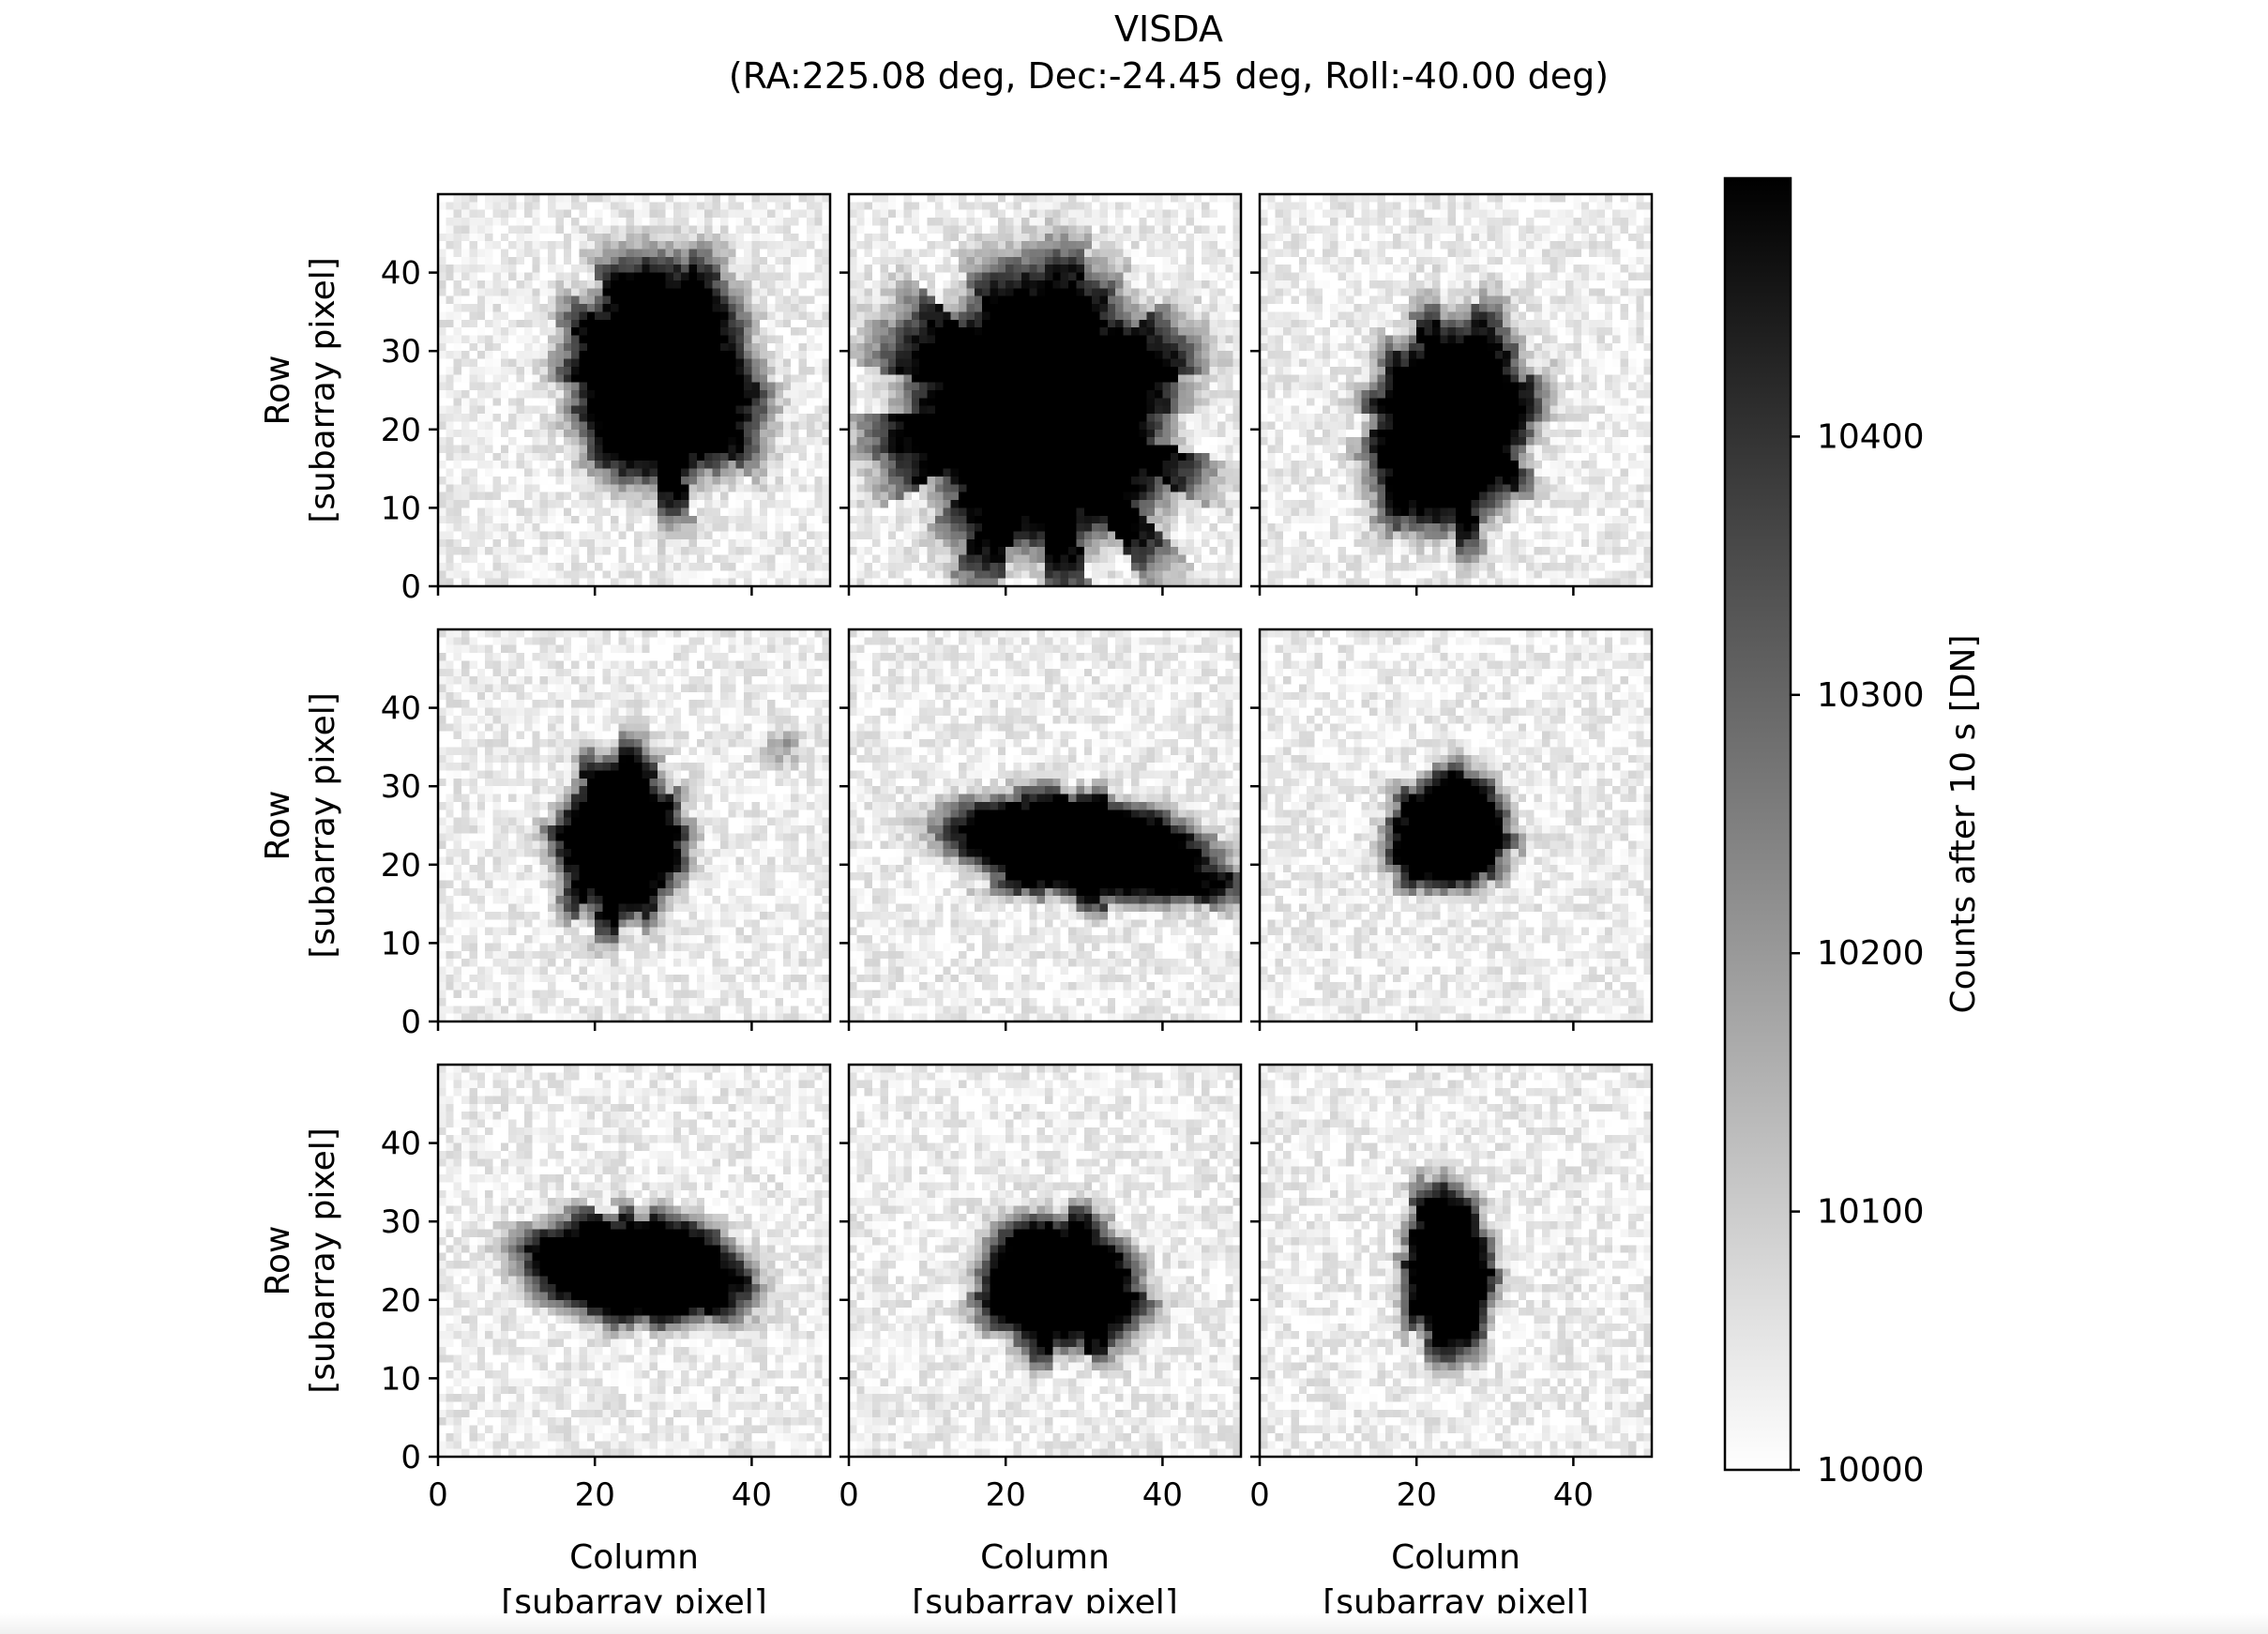 This screenshot has width=2268, height=1634. I want to click on panel-2-1: 0 10 20 30 40, so click(606, 834).